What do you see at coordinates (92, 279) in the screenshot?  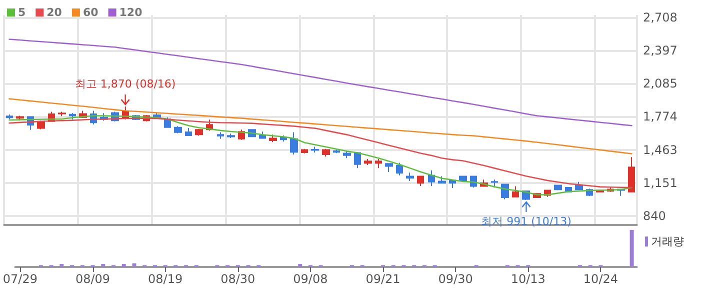 I see `x-tick-label: 08/09` at bounding box center [92, 279].